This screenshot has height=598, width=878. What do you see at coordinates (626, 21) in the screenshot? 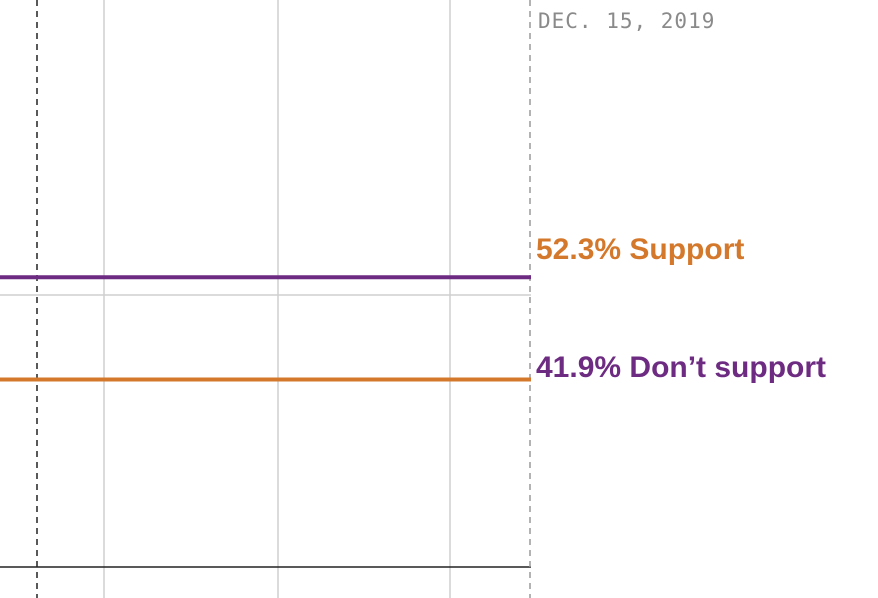
I see `latest-date-label: DEC. 15, 2019` at bounding box center [626, 21].